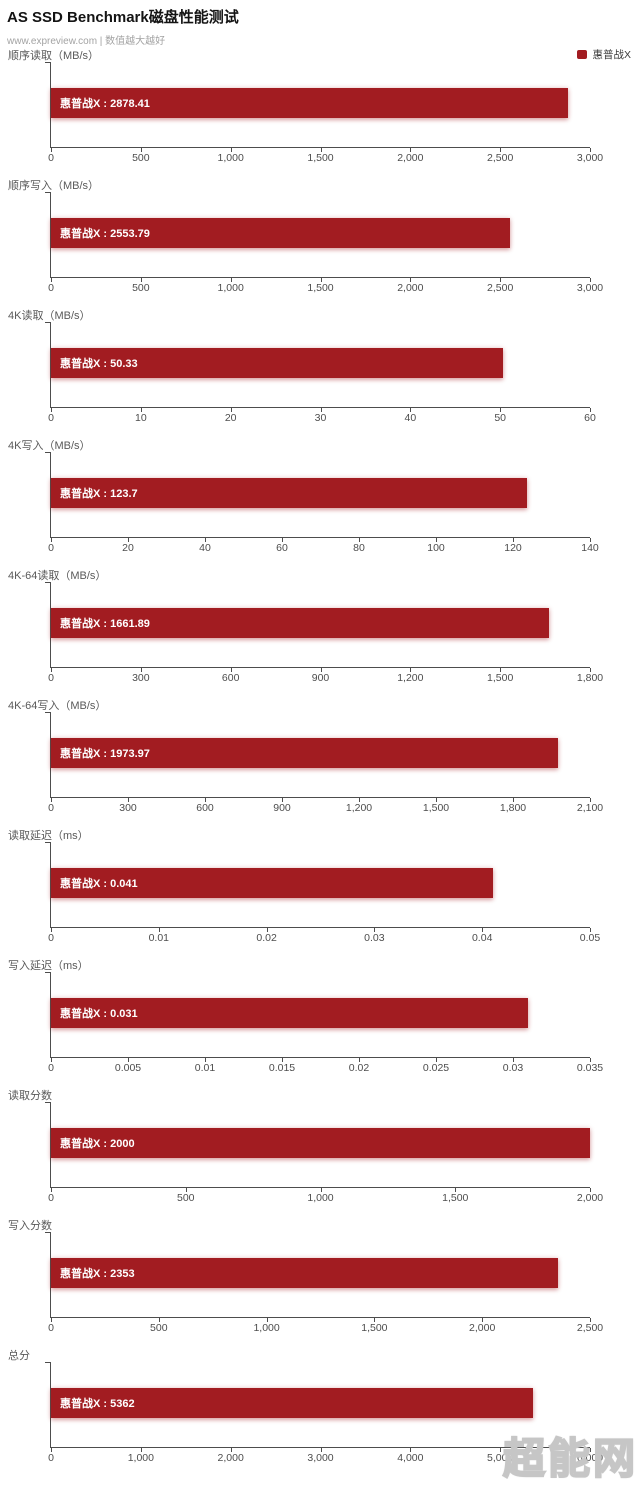 The image size is (640, 1492). What do you see at coordinates (57, 576) in the screenshot?
I see `chart-title: 4K-64读取（MB/s）` at bounding box center [57, 576].